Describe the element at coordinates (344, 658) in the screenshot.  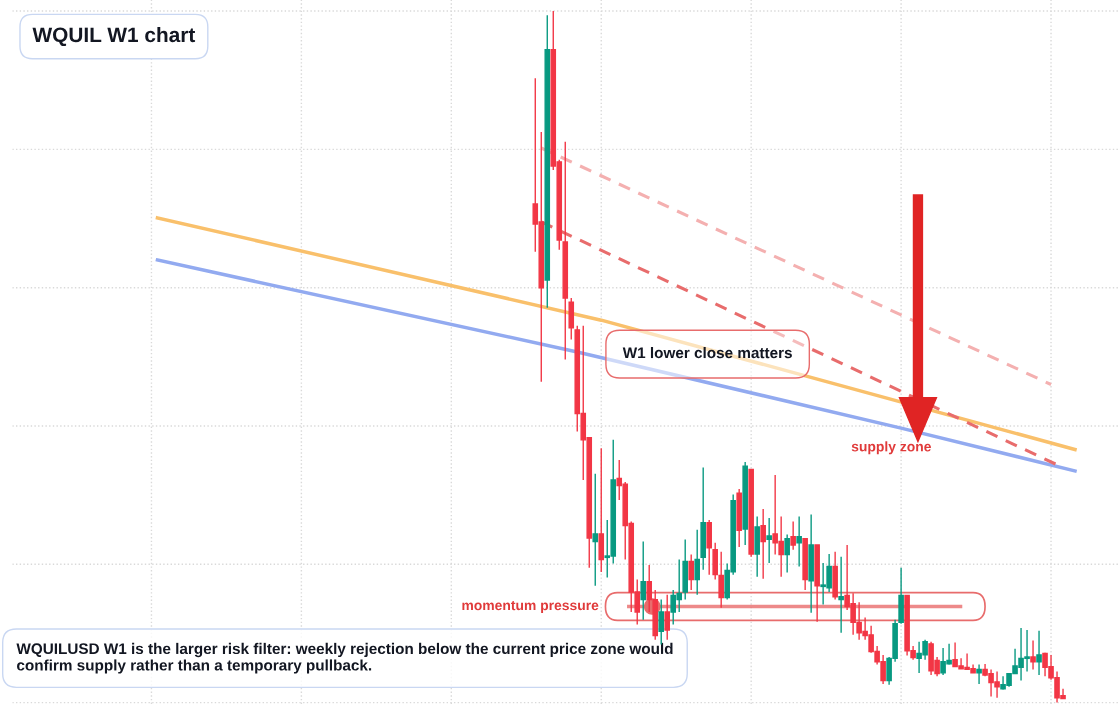
I see `annotation: WQUILUSD W1 is the larger risk filter: weekly rejection below the current price zone would confirm supply rather than a temporary pullback.` at that location.